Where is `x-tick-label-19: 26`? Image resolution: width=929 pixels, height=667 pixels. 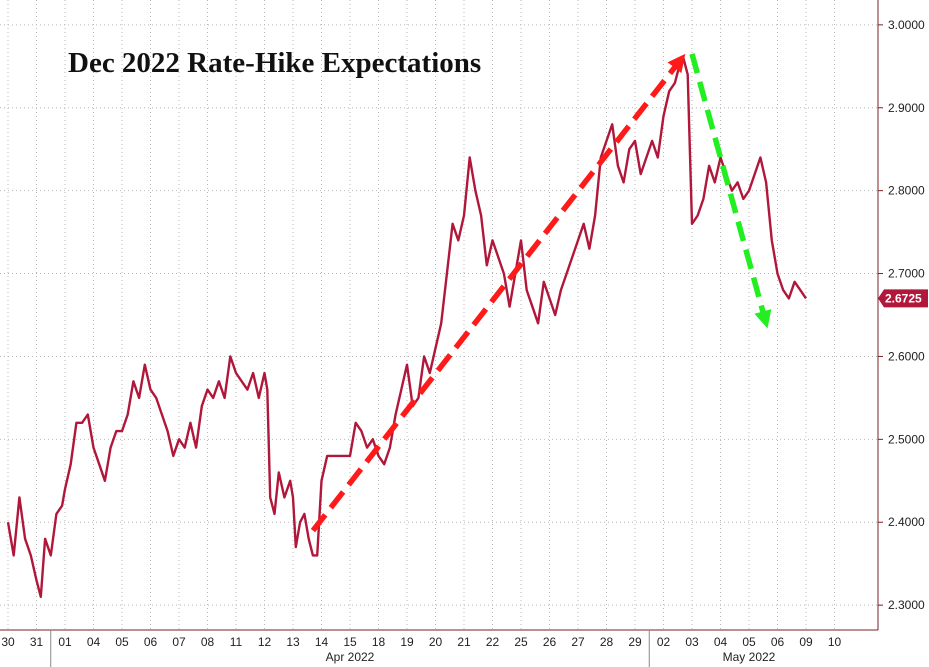
x-tick-label-19: 26 is located at coordinates (550, 642).